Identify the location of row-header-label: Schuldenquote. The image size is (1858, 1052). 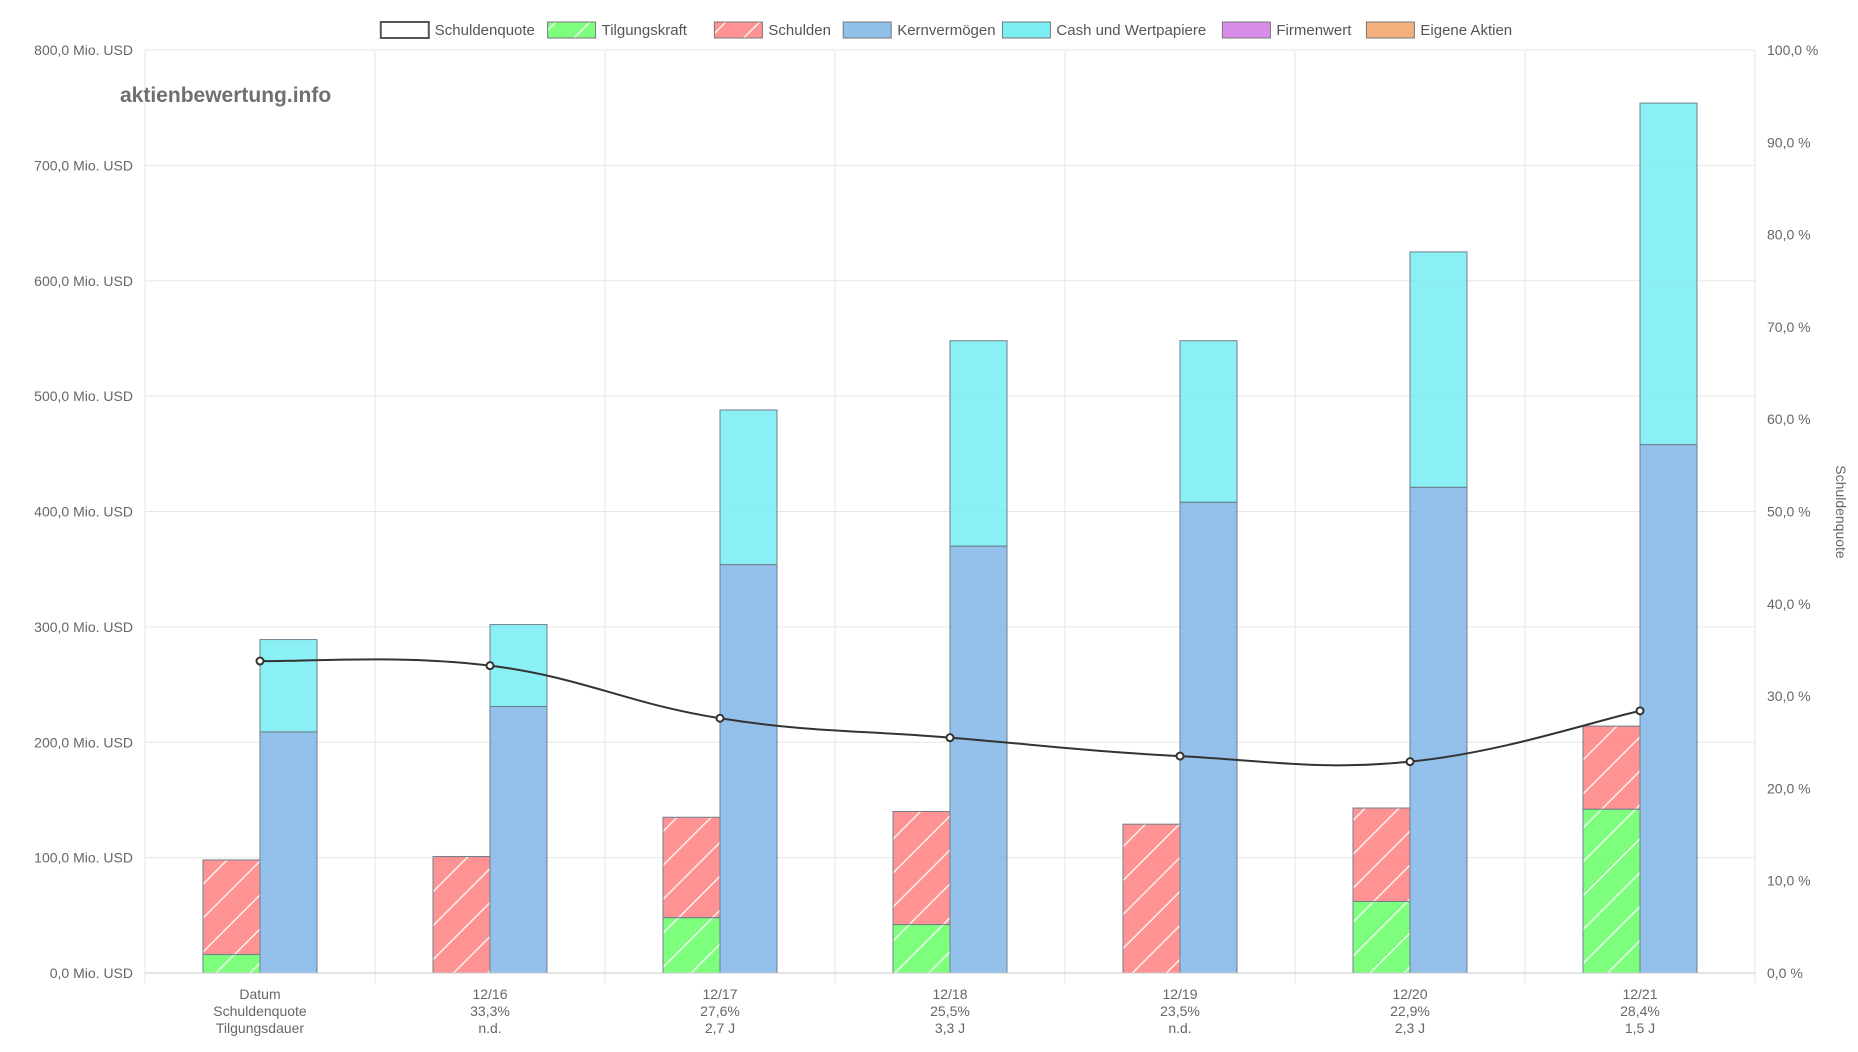
(260, 1011).